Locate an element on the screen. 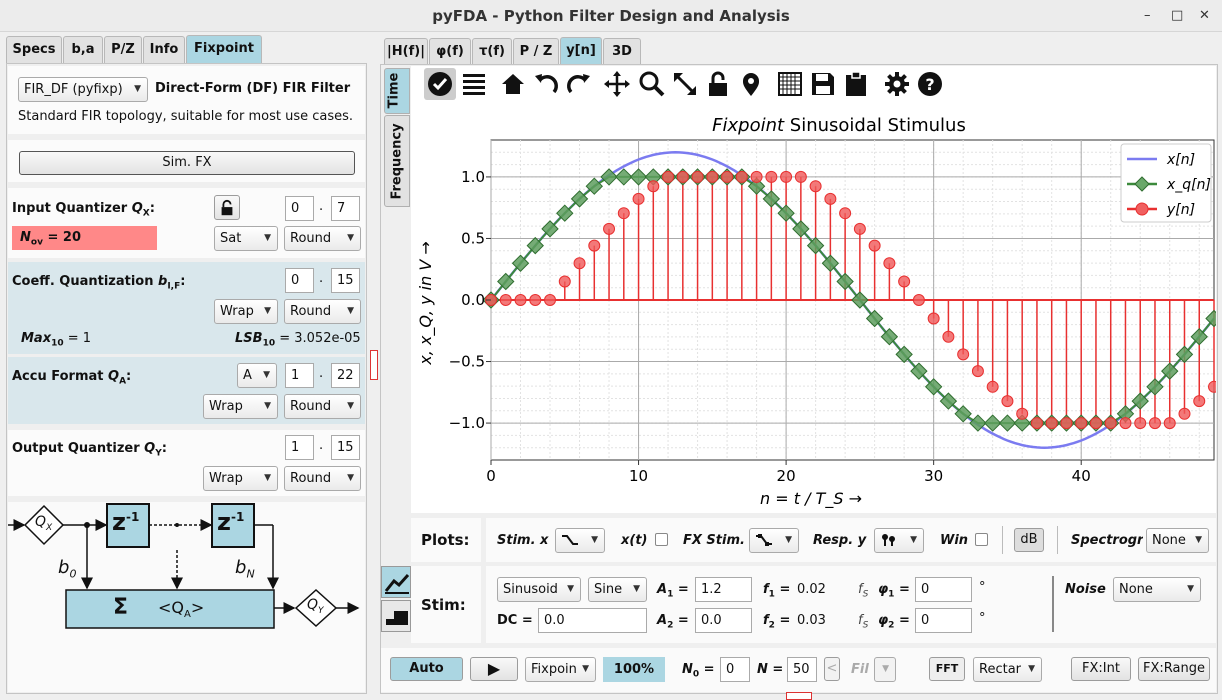  stim-x-select: ▼ is located at coordinates (580, 540).